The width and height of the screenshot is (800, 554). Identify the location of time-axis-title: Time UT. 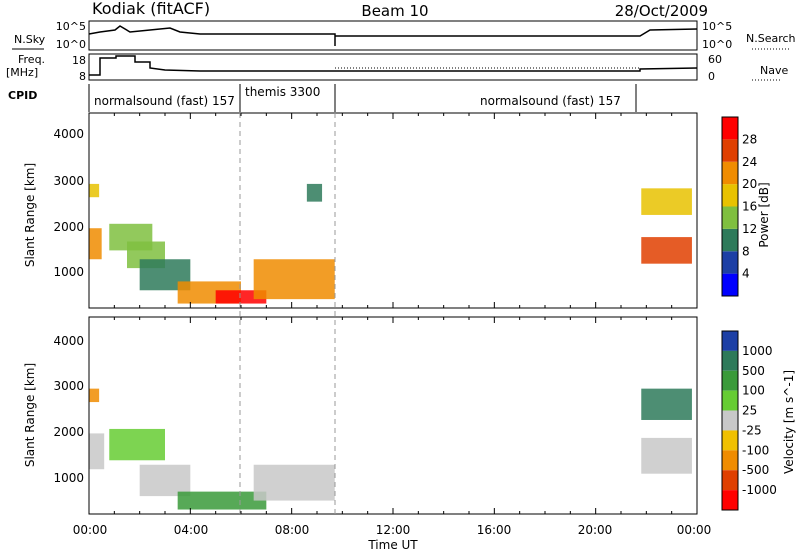
(392, 545).